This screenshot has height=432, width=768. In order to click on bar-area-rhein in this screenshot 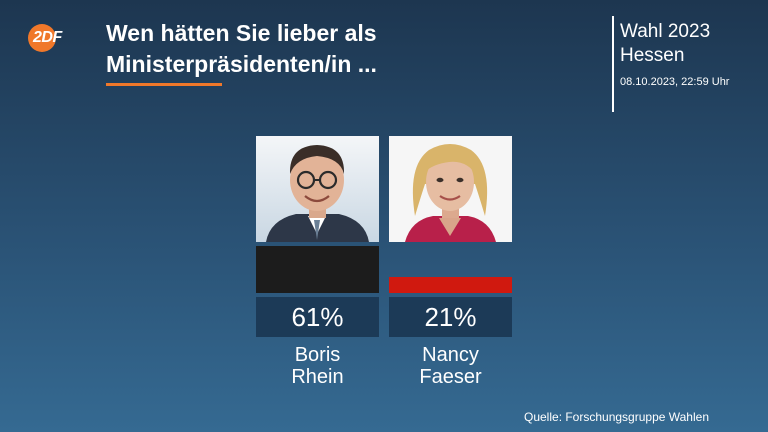, I will do `click(317, 269)`.